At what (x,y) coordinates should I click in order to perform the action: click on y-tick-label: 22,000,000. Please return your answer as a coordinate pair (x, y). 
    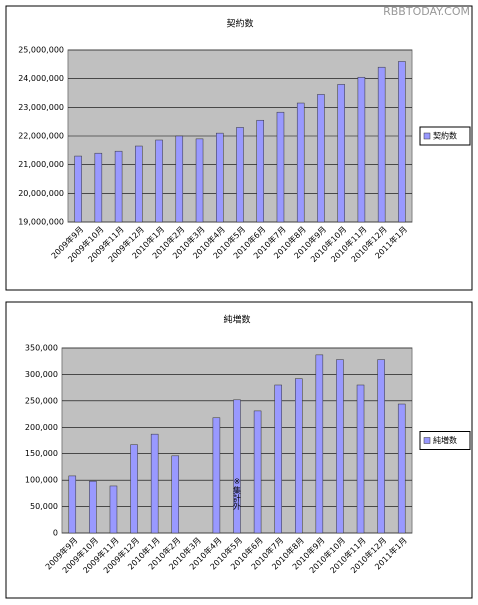
    Looking at the image, I should click on (41, 136).